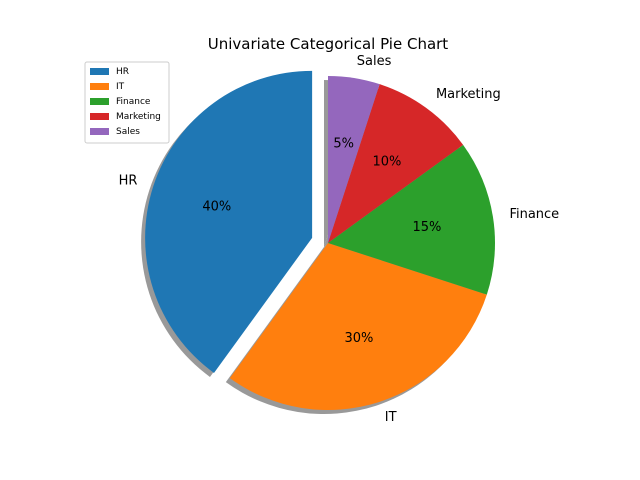 The width and height of the screenshot is (640, 480). What do you see at coordinates (133, 102) in the screenshot?
I see `legend-label-finance: Finance` at bounding box center [133, 102].